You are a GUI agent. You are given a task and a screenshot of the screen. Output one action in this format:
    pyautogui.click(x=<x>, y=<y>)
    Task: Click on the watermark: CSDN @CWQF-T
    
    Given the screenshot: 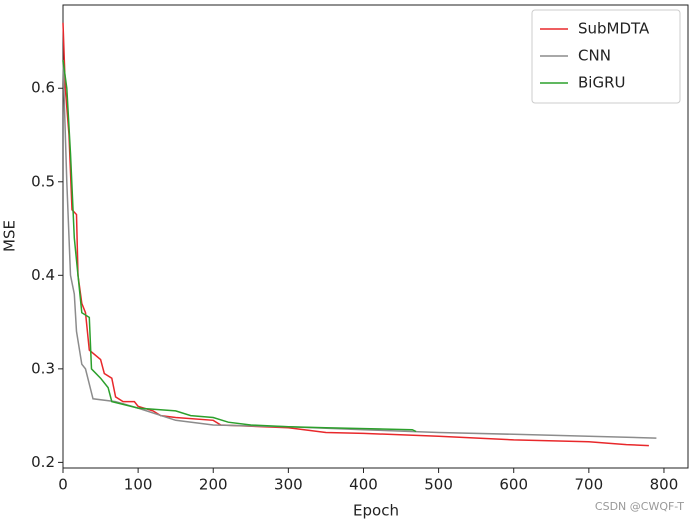 What is the action you would take?
    pyautogui.click(x=639, y=506)
    